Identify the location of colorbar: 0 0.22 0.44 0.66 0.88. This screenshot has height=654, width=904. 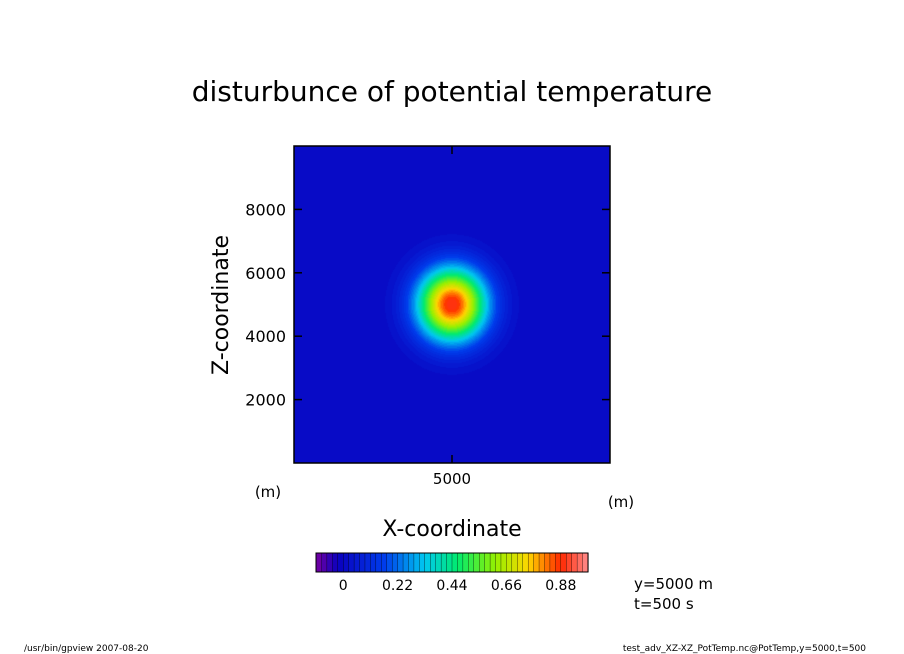
(452, 573).